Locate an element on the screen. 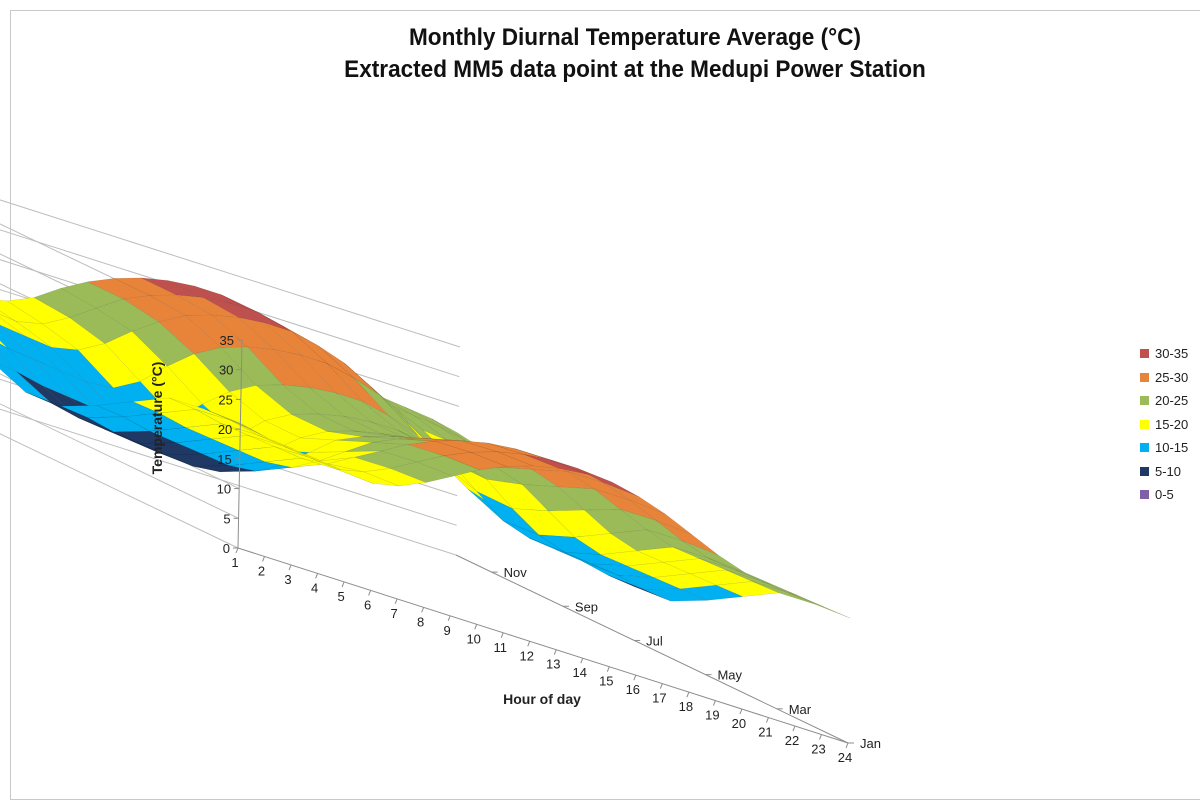 This screenshot has width=1200, height=800. legend-label: 15-20 is located at coordinates (1172, 424).